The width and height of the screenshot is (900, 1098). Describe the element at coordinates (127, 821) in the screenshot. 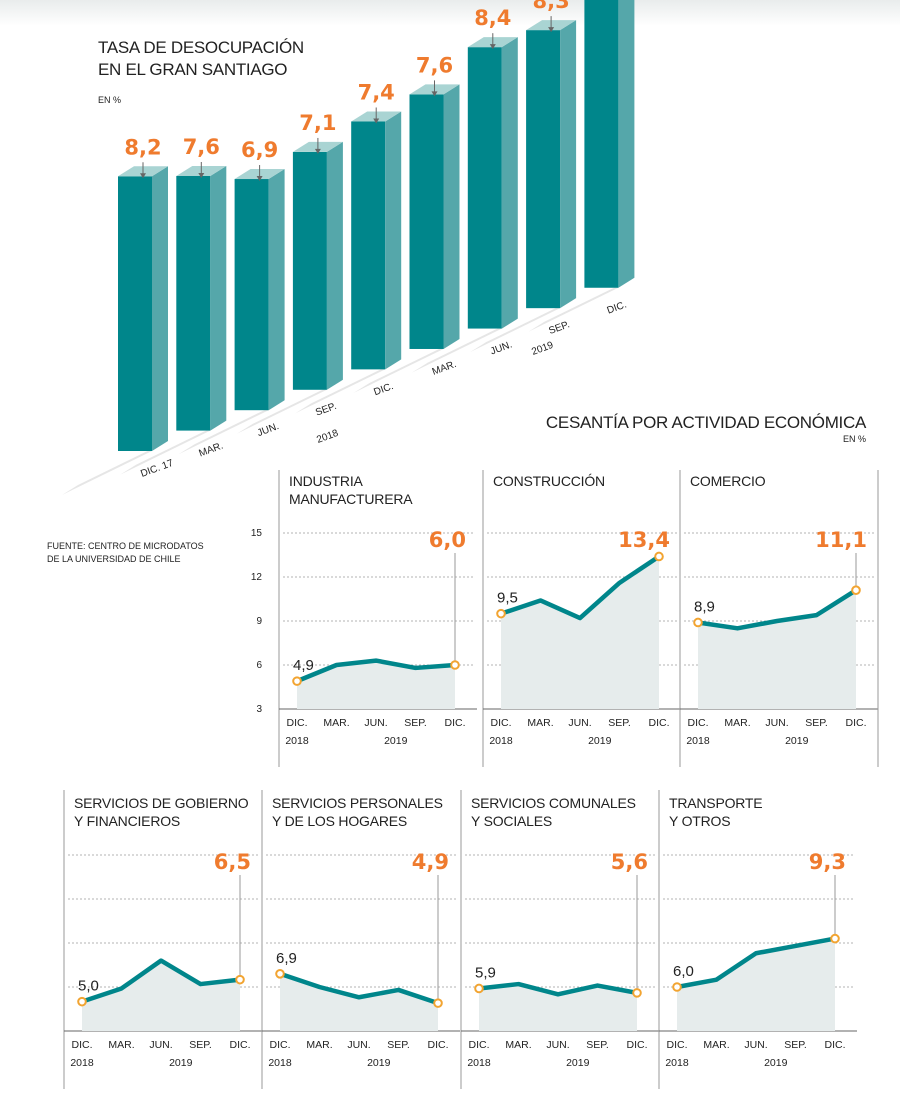

I see `panel-title: Y FINANCIEROS` at that location.